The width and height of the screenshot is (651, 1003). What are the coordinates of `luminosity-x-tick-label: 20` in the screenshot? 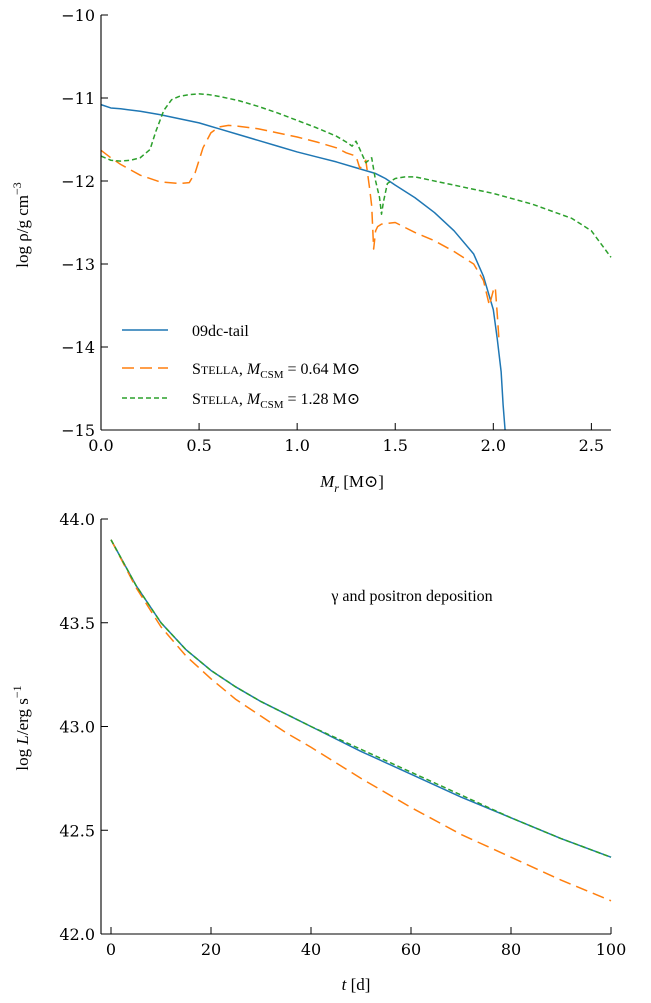 It's located at (211, 949).